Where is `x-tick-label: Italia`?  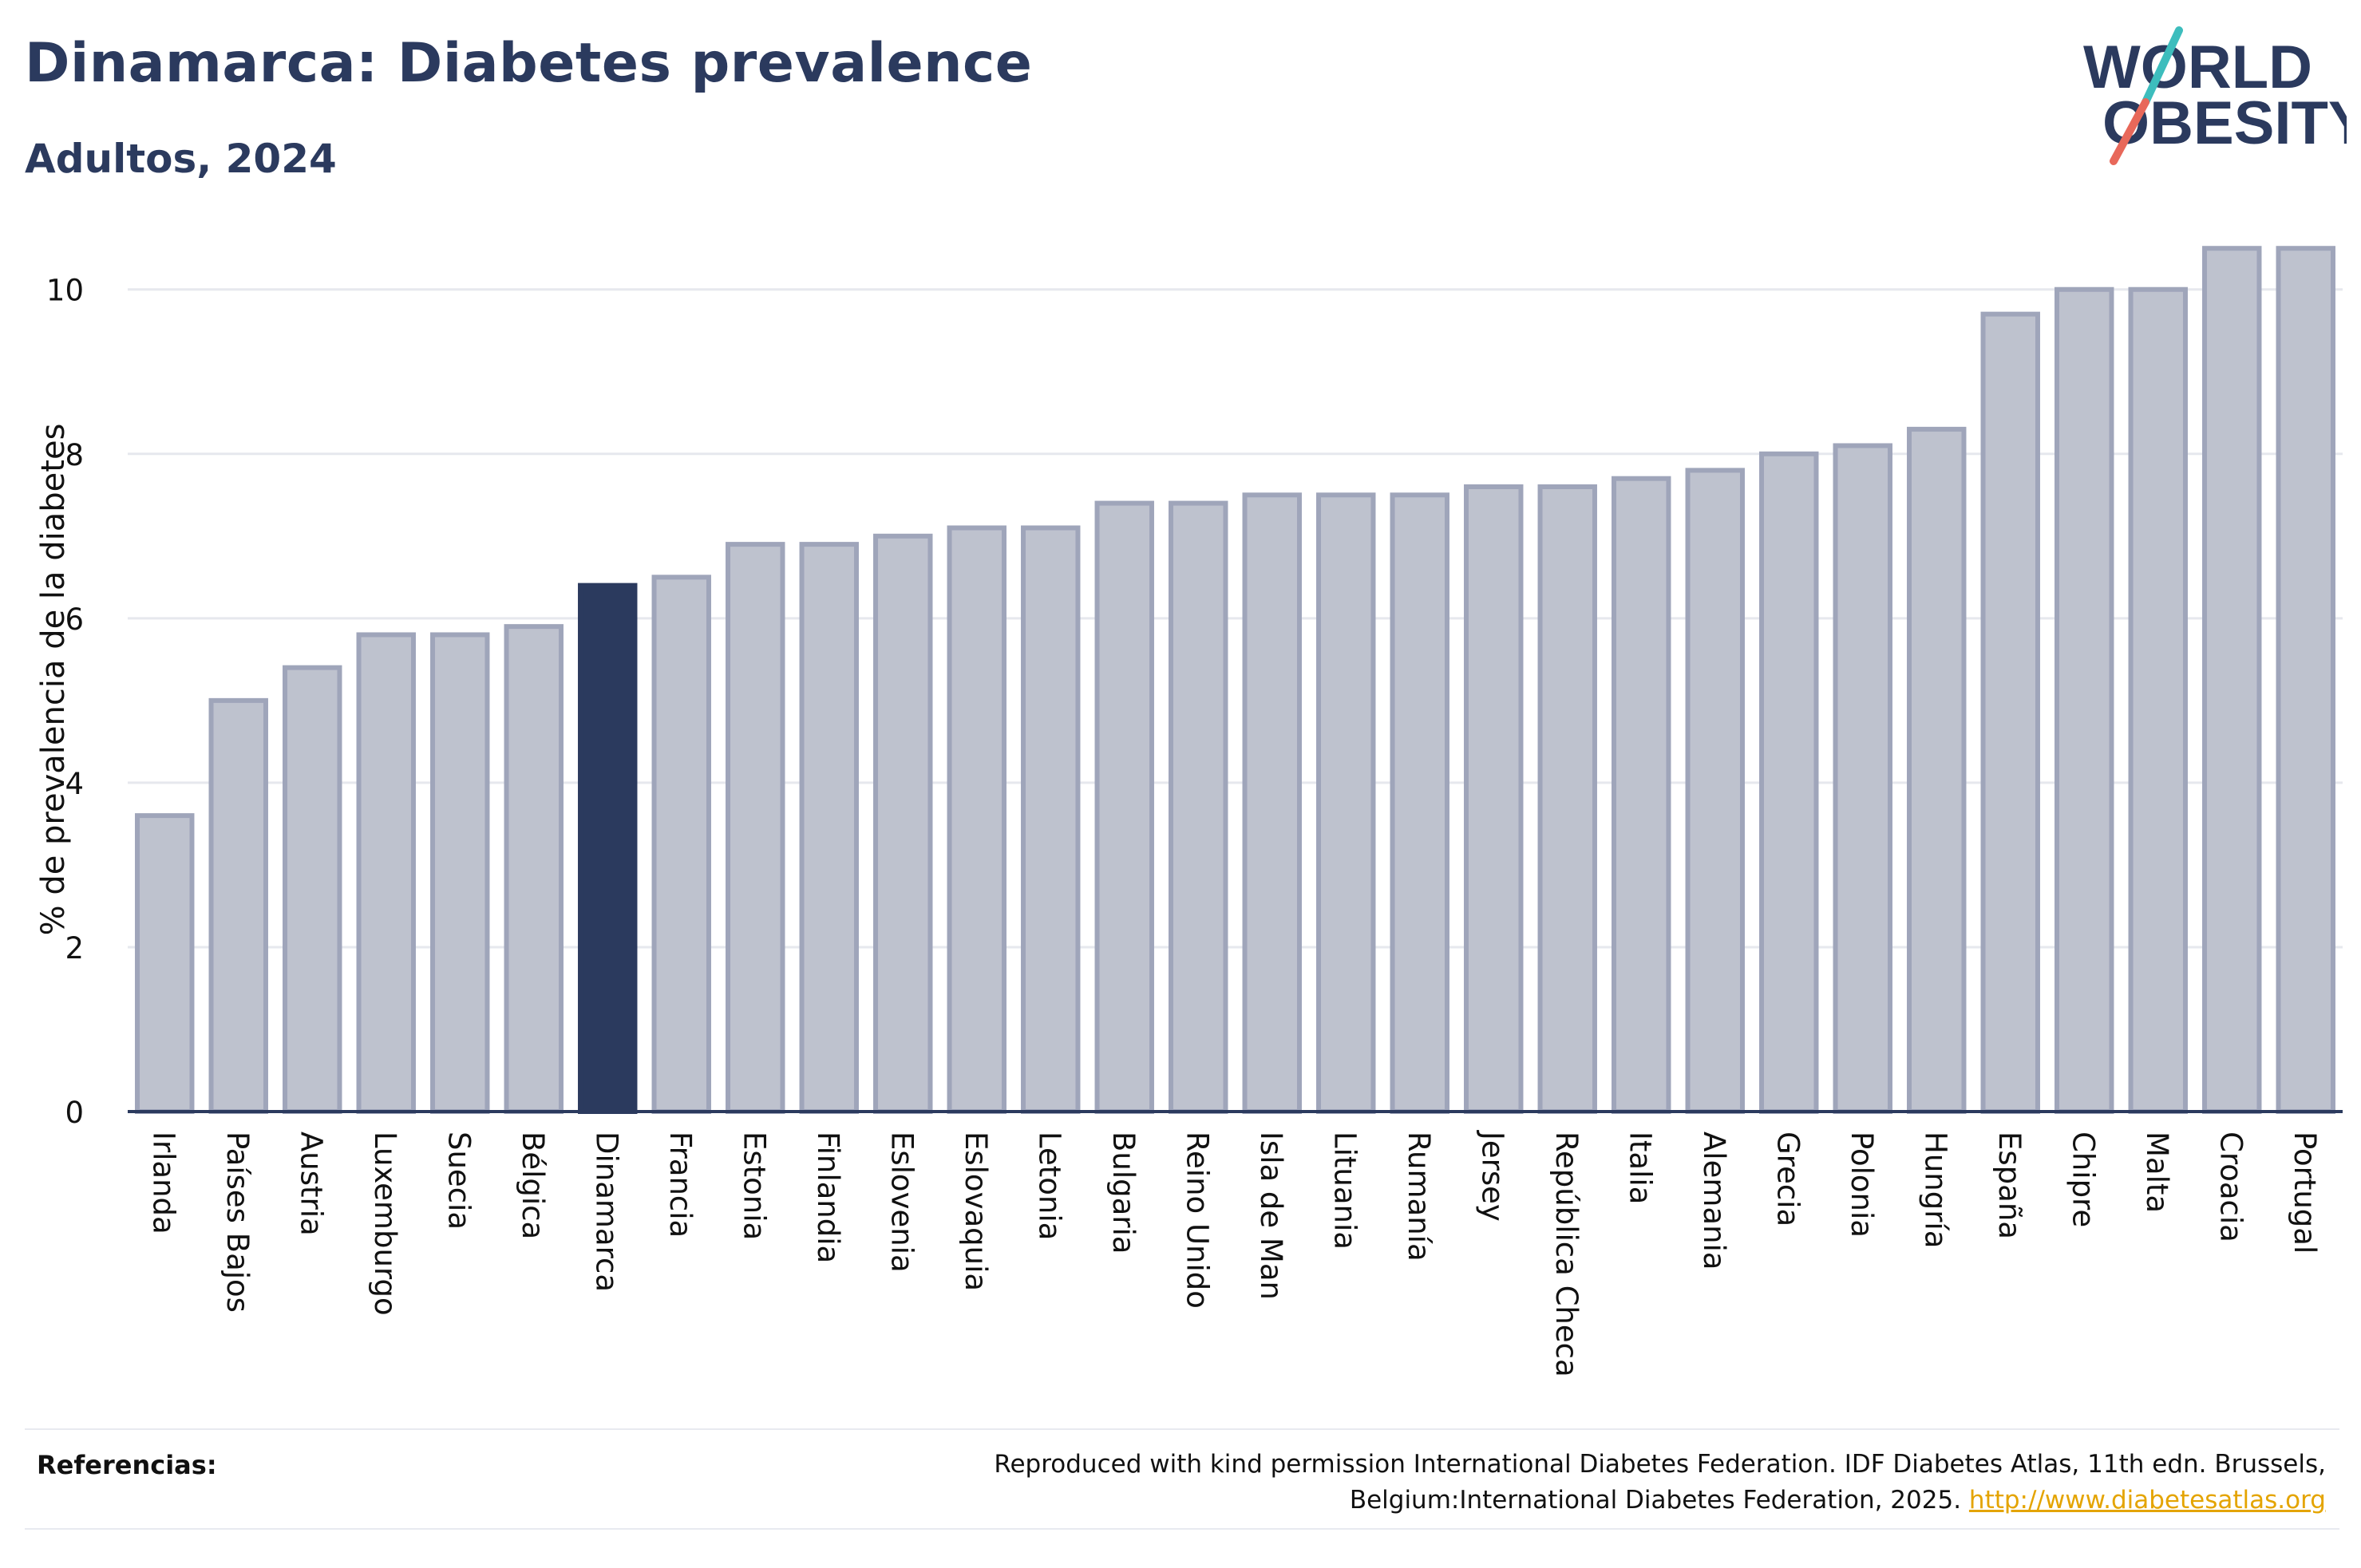 x-tick-label: Italia is located at coordinates (1640, 1168).